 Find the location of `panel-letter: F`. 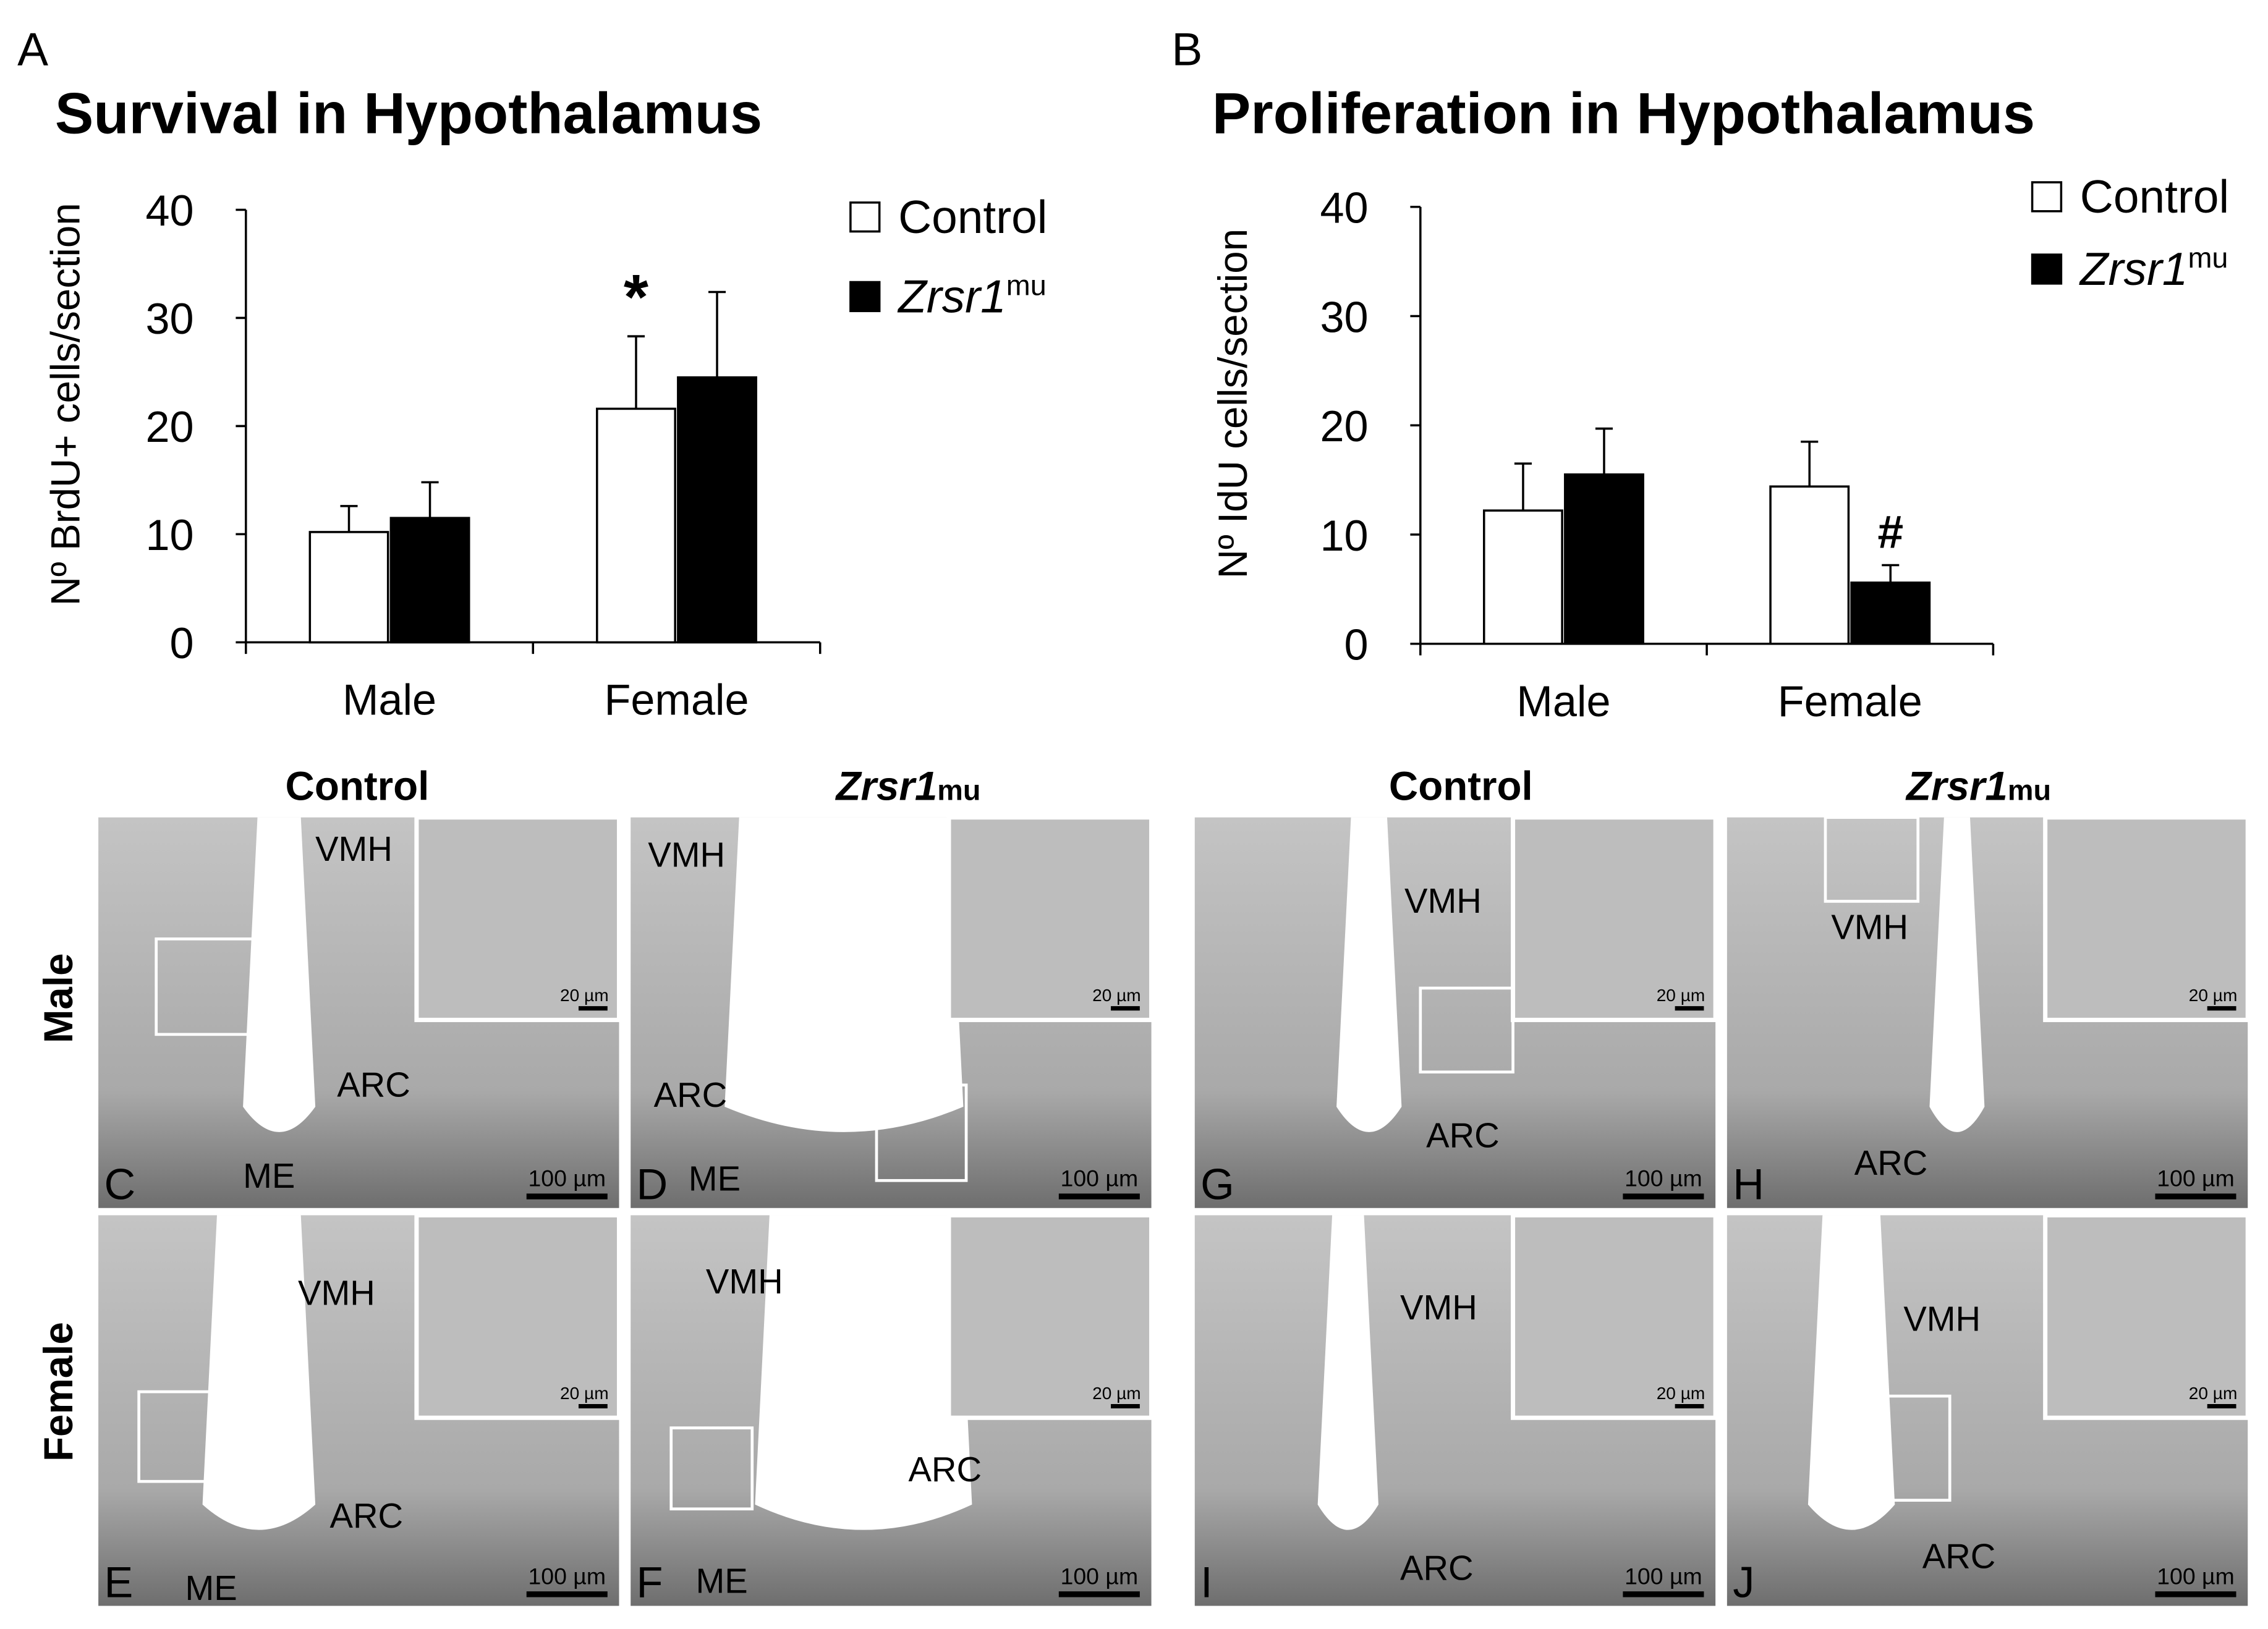

panel-letter: F is located at coordinates (650, 1582).